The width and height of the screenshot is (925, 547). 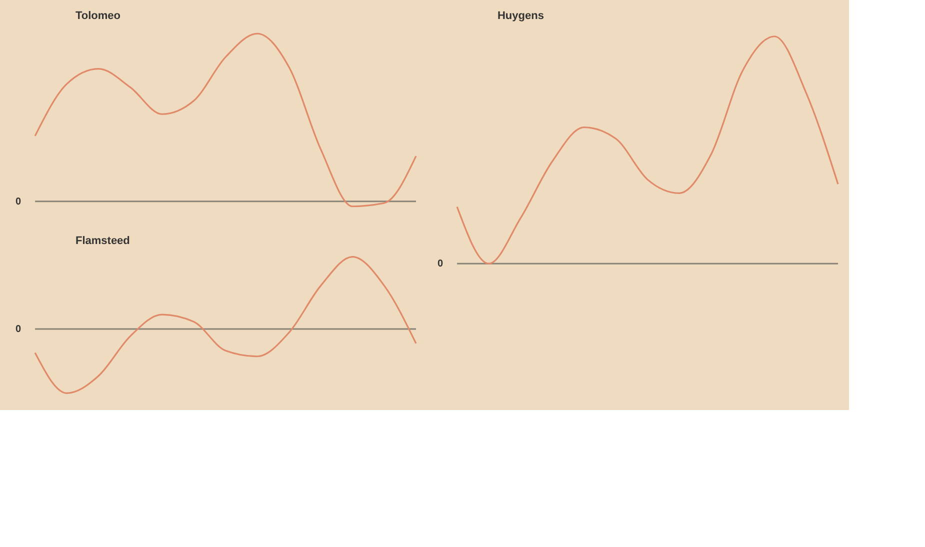 I want to click on chart-title: Flamsteed, so click(x=102, y=241).